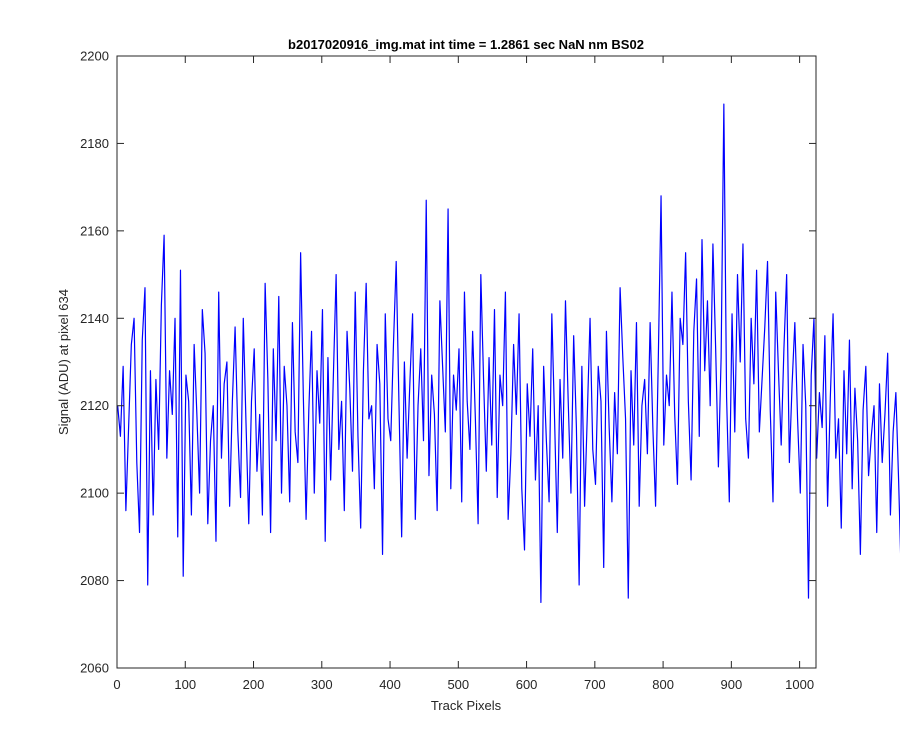 This screenshot has height=750, width=900. I want to click on y-axis-label: Signal (ADU) at pixel 634, so click(63, 362).